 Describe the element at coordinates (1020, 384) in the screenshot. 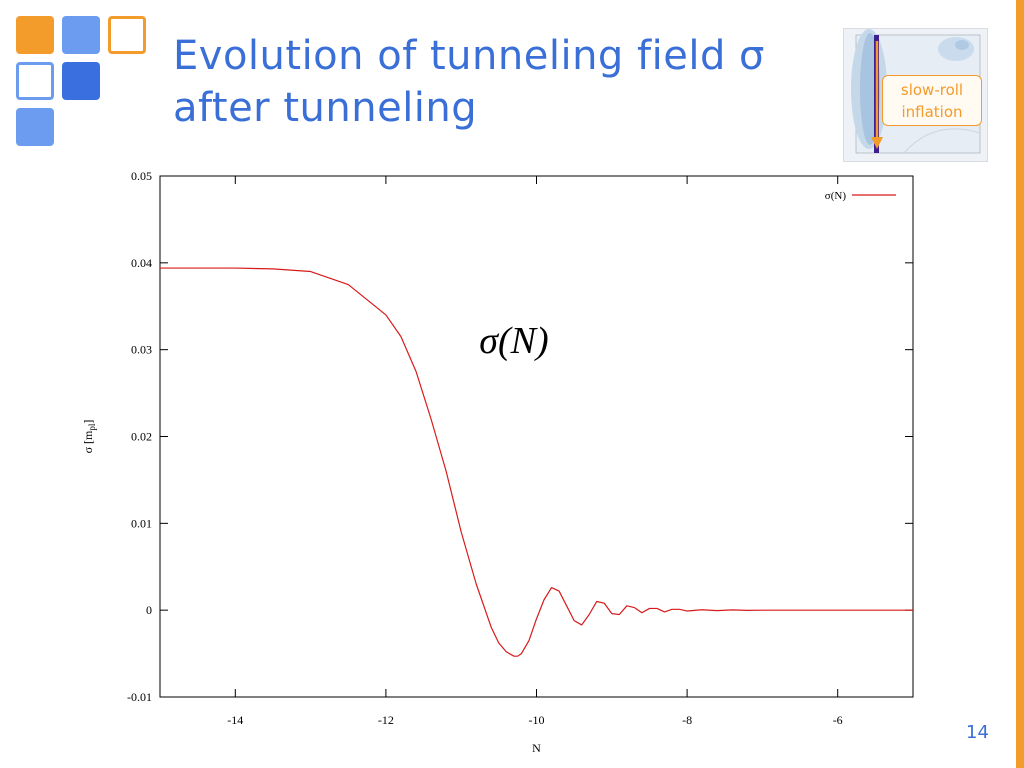

I see `right-accent-bar` at that location.